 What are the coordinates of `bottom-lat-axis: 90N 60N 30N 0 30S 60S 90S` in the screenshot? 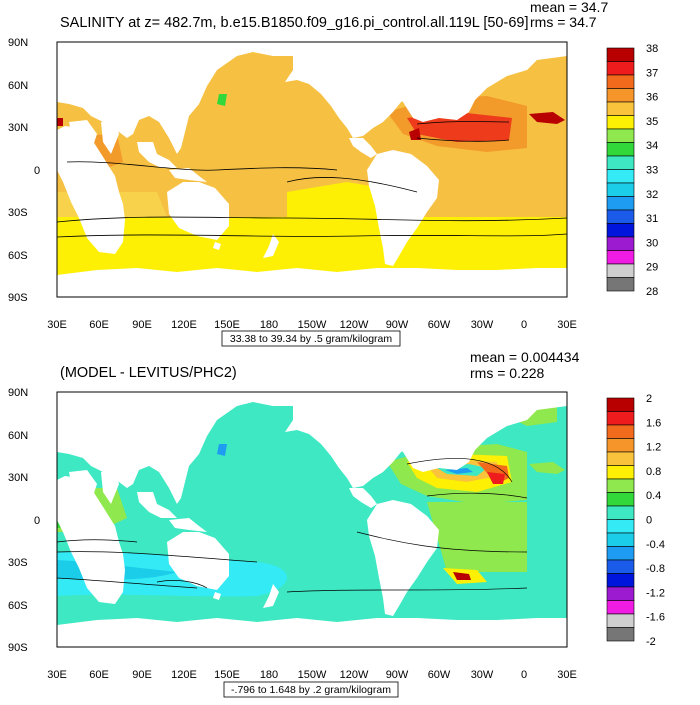 It's located at (24, 520).